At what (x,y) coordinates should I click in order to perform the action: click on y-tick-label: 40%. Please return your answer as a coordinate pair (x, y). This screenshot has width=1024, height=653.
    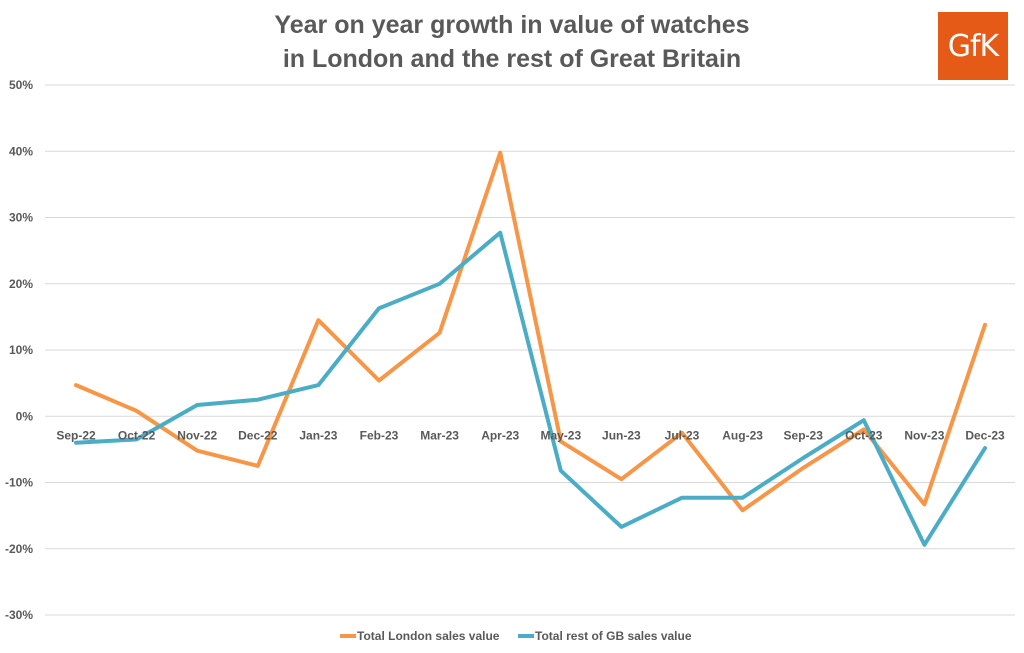
    Looking at the image, I should click on (21, 151).